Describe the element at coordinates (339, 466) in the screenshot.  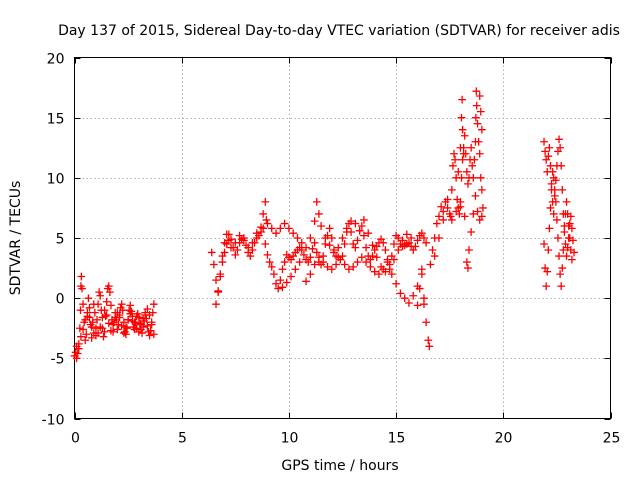
I see `x-axis-label: GPS time / hours` at that location.